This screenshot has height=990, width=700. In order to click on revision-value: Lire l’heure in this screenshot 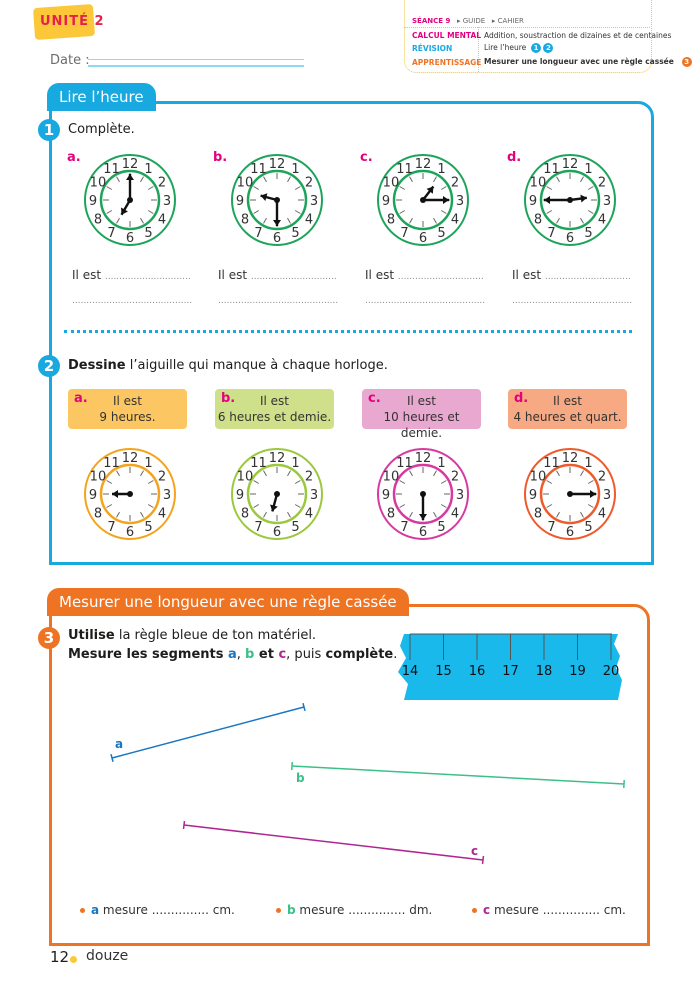, I will do `click(505, 47)`.